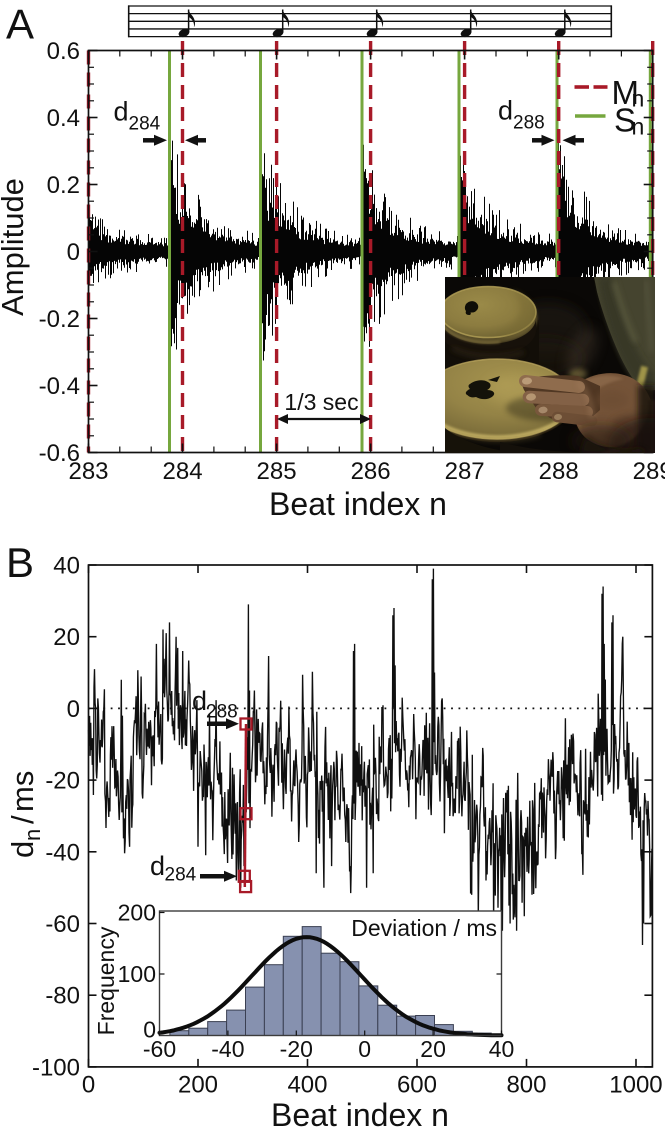 The image size is (665, 1134). I want to click on svg-text: 0.6, so click(63, 51).